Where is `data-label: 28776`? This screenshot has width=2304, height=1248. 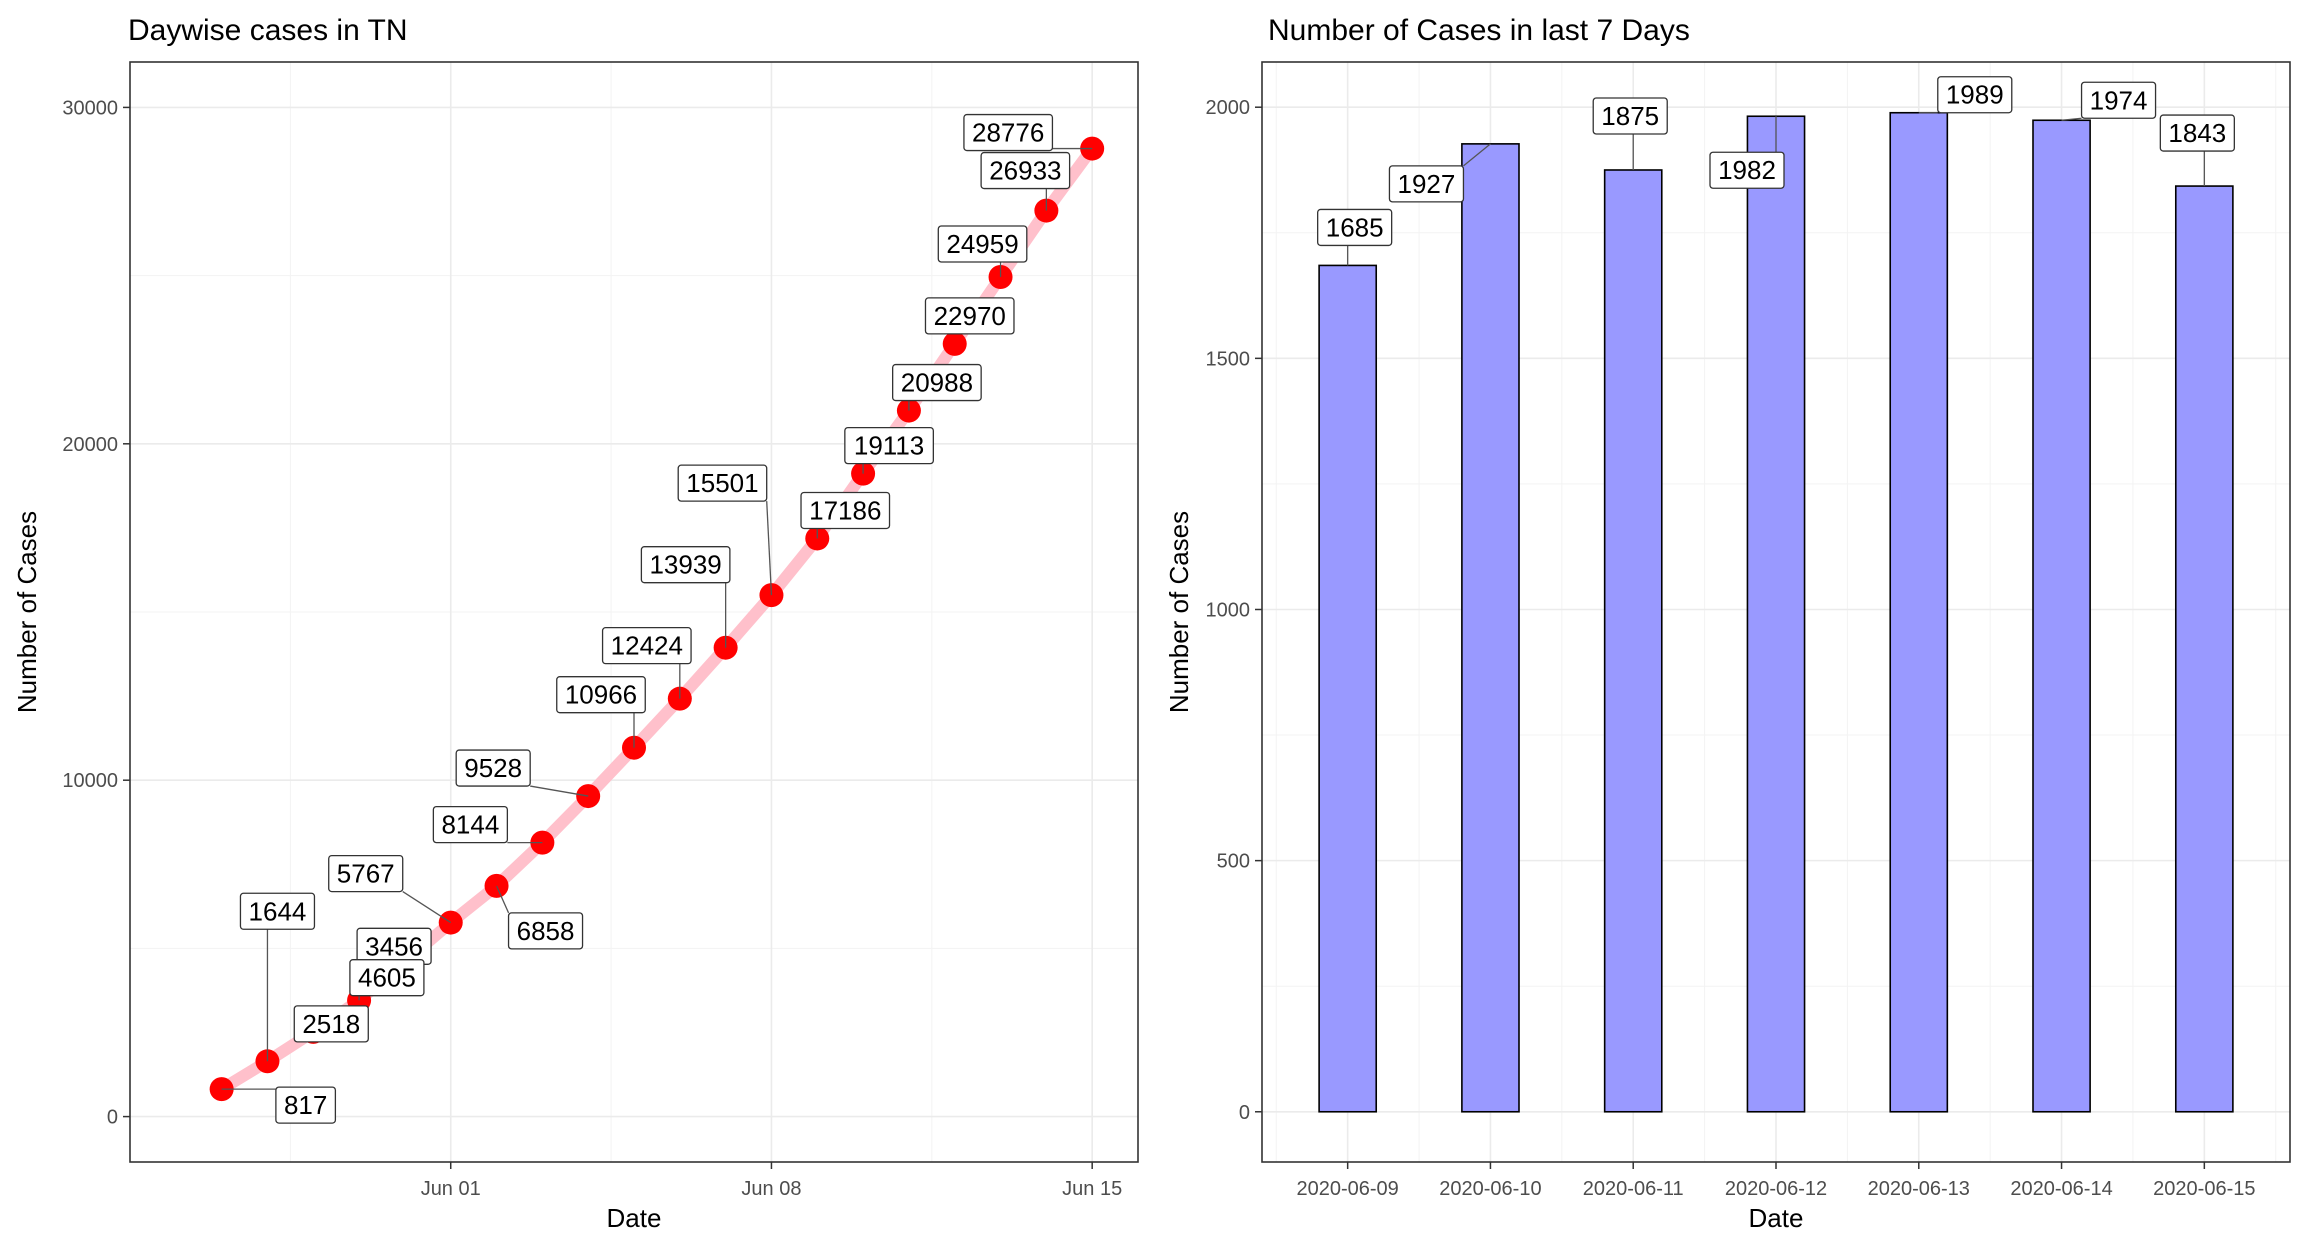 data-label: 28776 is located at coordinates (1008, 133).